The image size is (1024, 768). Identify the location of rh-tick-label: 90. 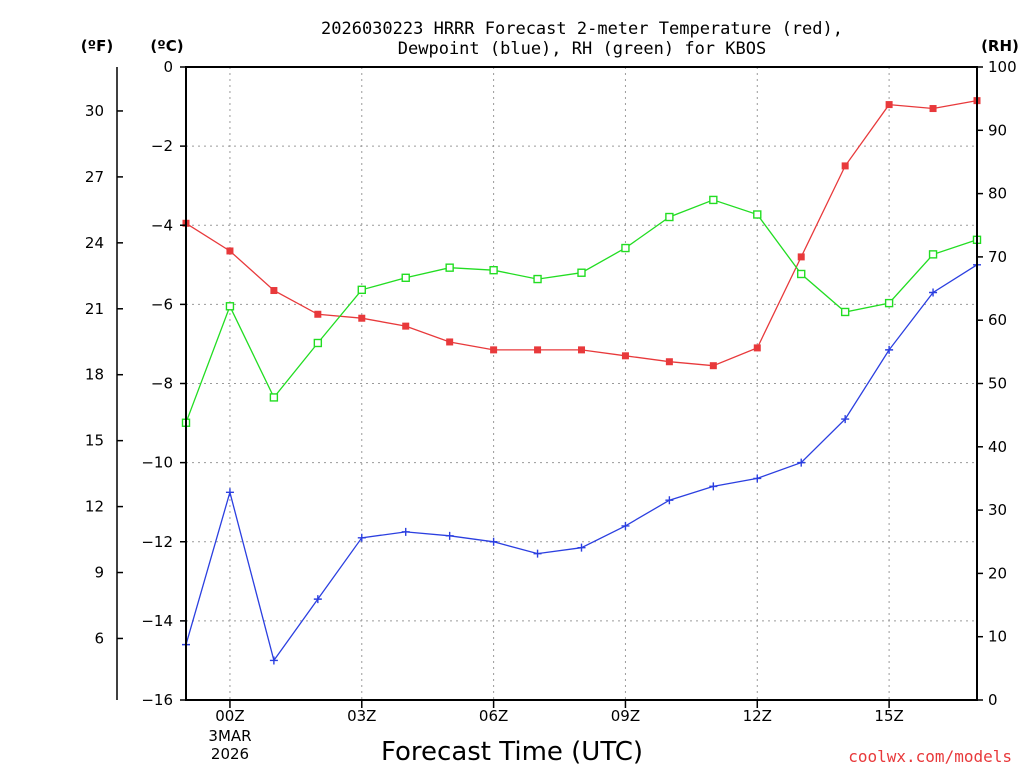
(997, 130).